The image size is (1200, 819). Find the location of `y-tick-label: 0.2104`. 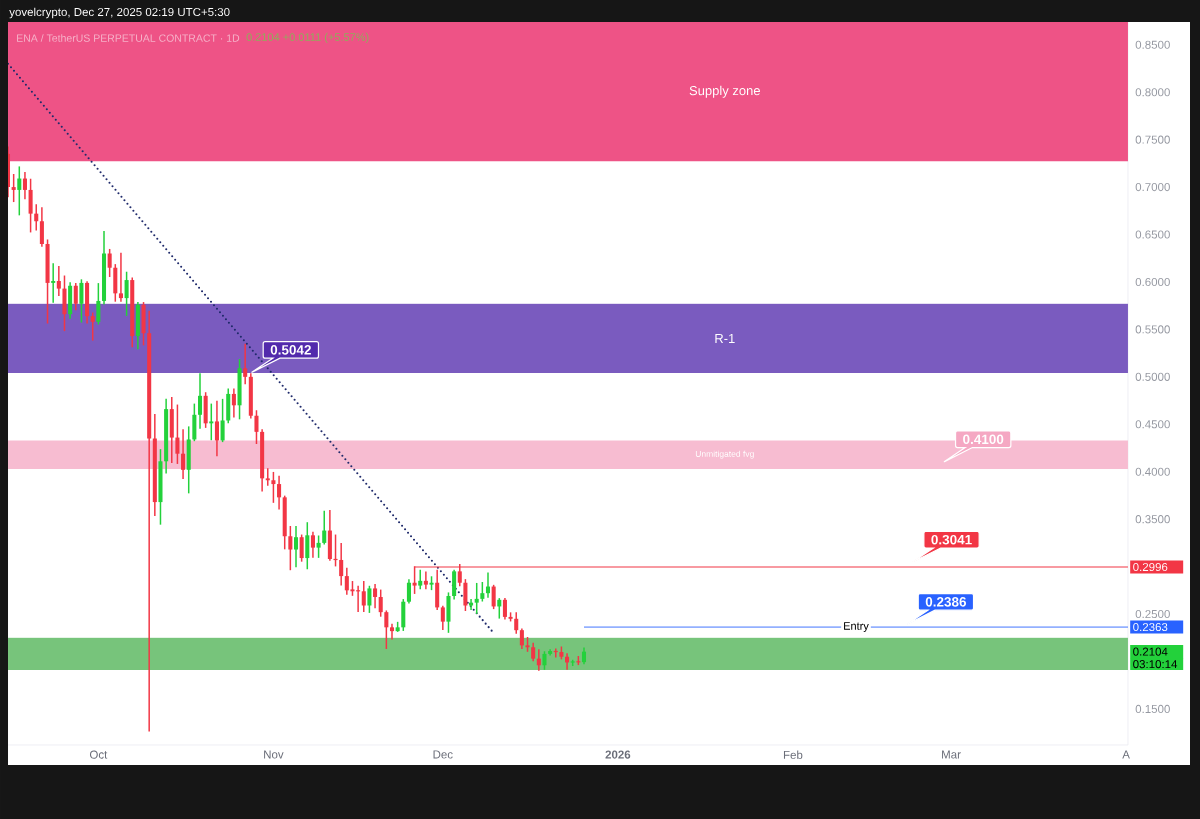

y-tick-label: 0.2104 is located at coordinates (1150, 651).